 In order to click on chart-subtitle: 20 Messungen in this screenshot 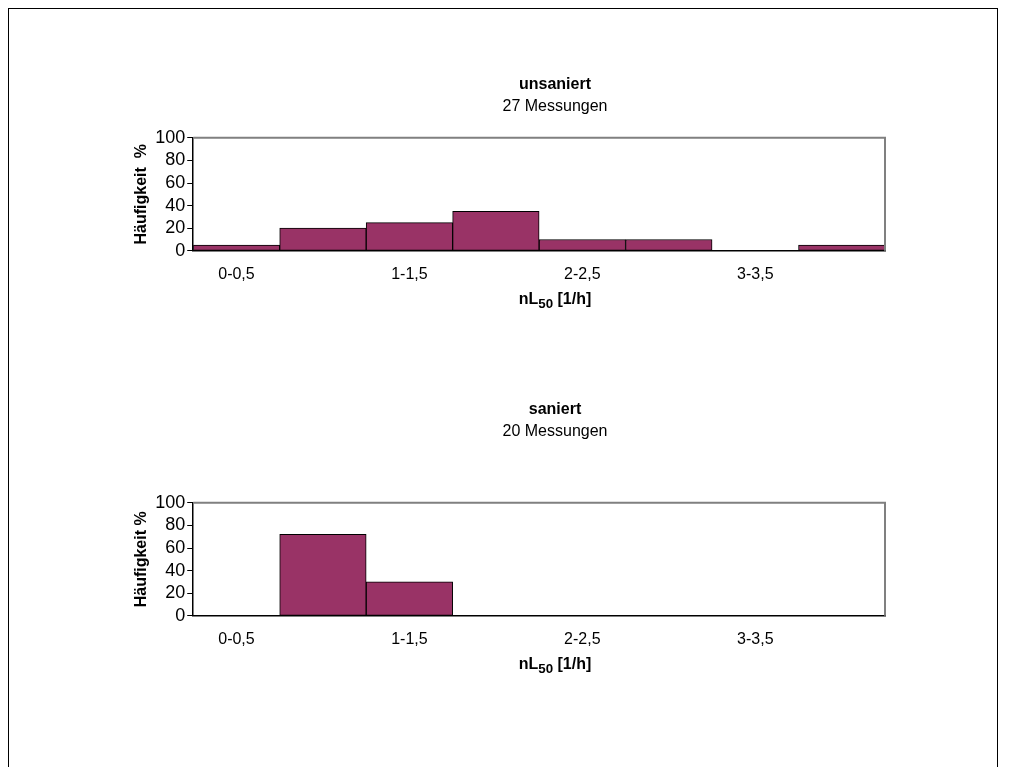, I will do `click(555, 431)`.